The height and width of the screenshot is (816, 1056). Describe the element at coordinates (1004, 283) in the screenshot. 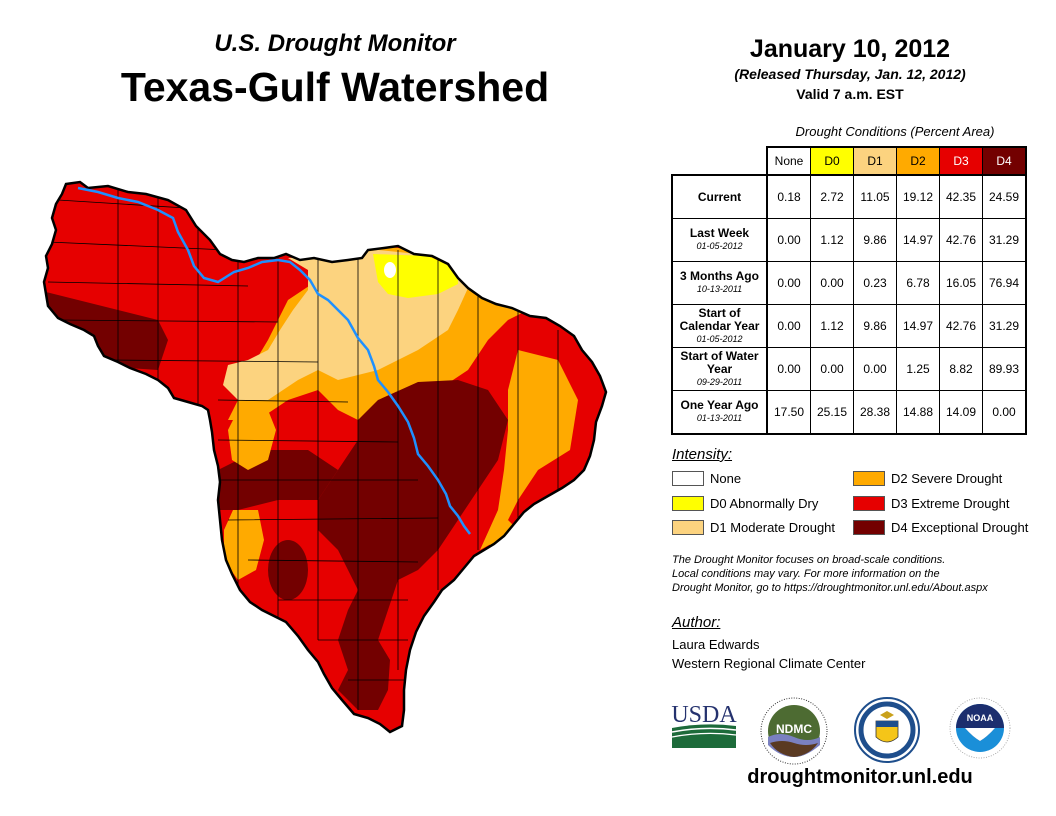

I see `cell-d4: 76.94` at that location.